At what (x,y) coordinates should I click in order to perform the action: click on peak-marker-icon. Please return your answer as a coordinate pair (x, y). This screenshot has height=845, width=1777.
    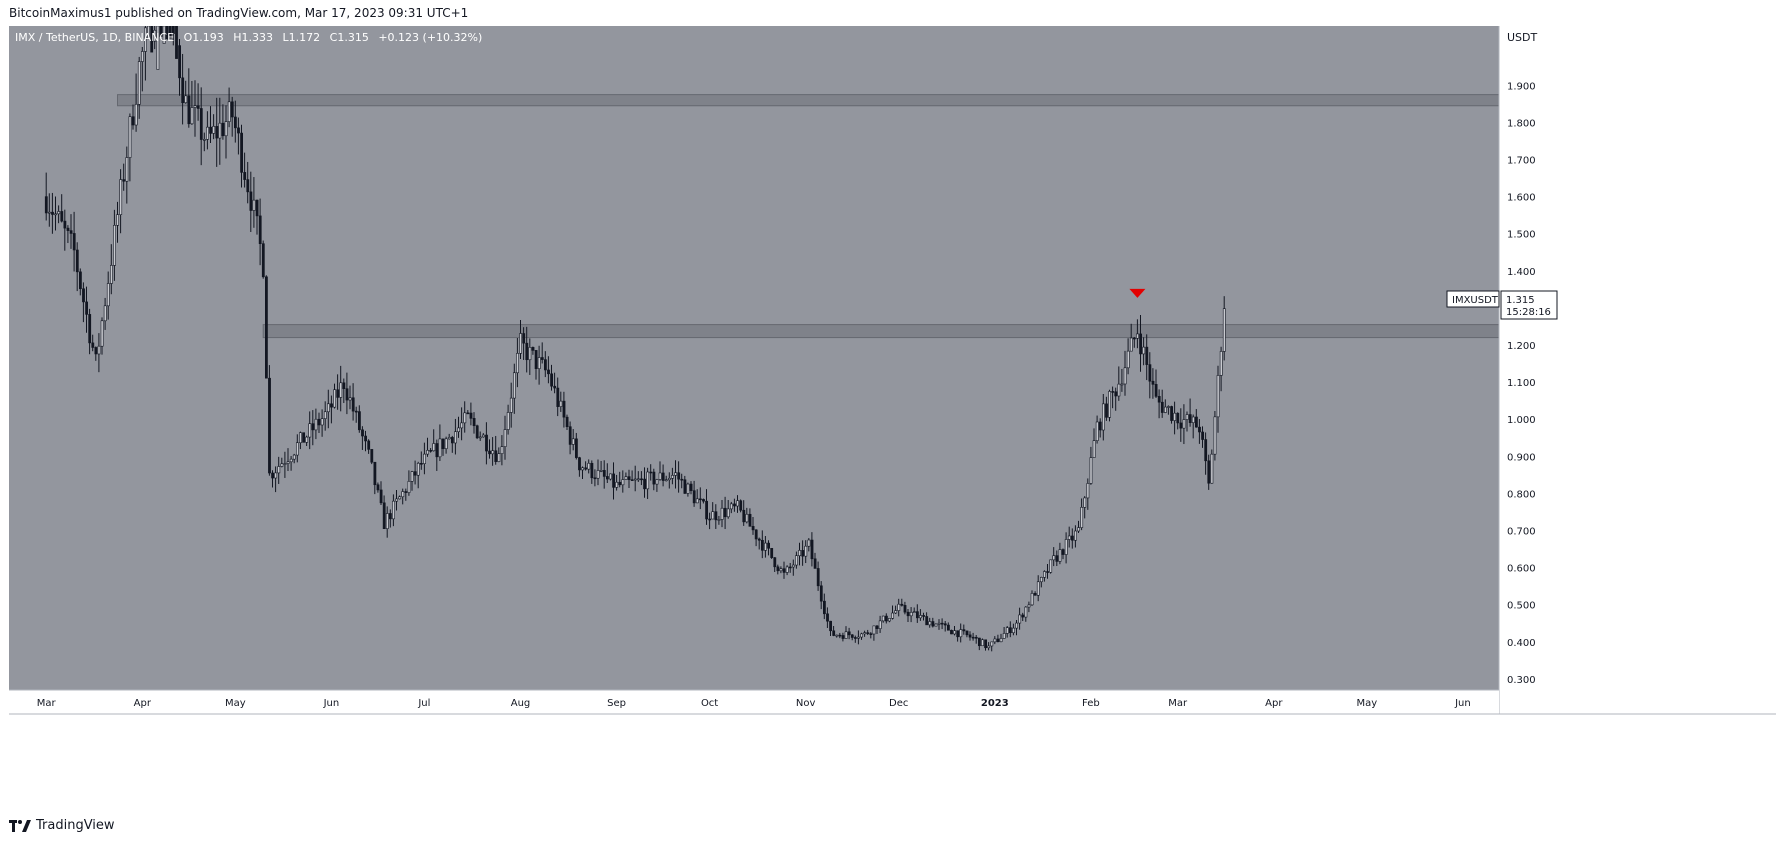
    Looking at the image, I should click on (1137, 293).